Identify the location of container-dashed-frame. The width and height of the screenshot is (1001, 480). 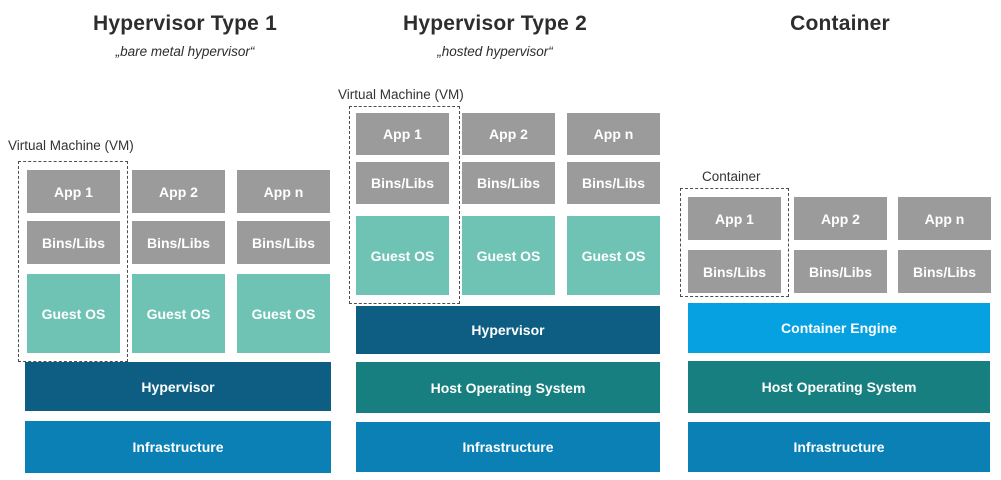
(734, 242).